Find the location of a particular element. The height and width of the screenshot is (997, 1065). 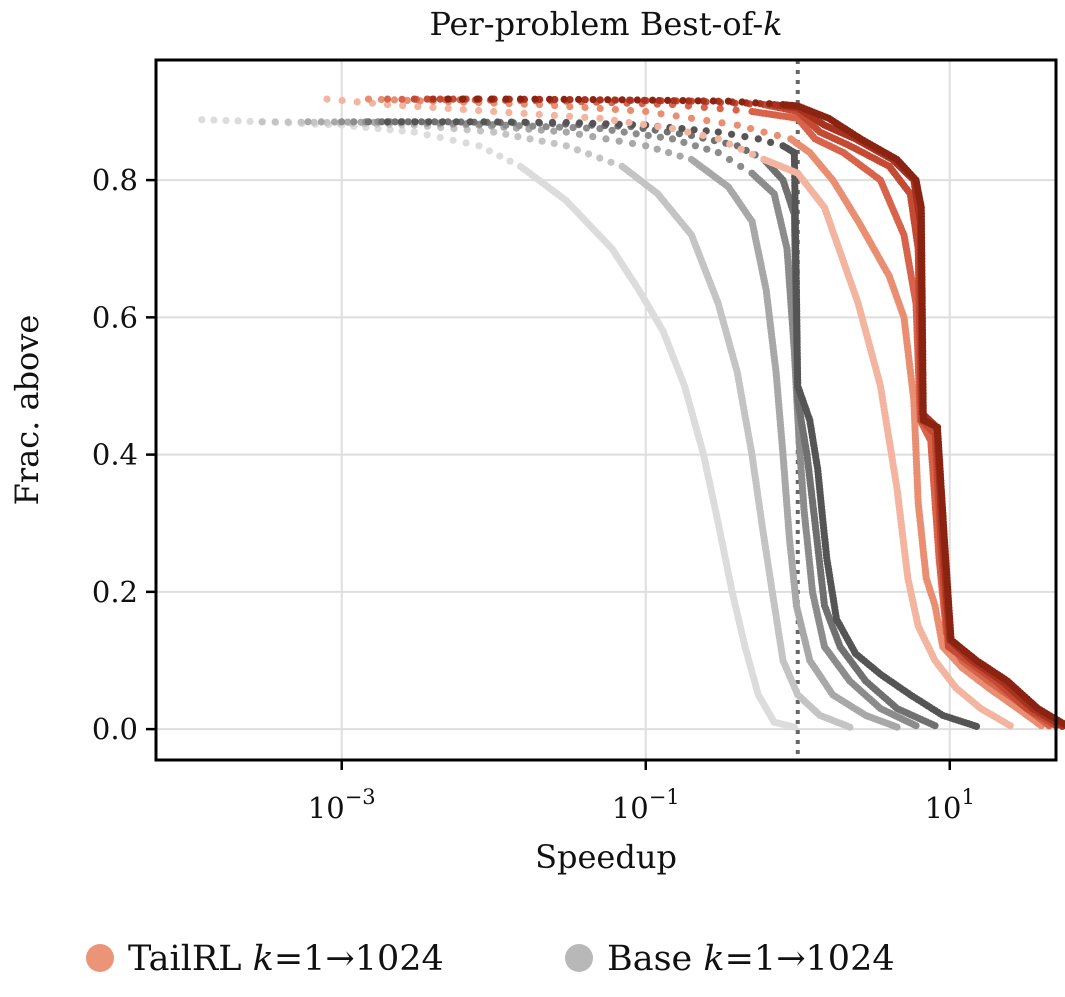

legend-label-name: Base is located at coordinates (655, 959).